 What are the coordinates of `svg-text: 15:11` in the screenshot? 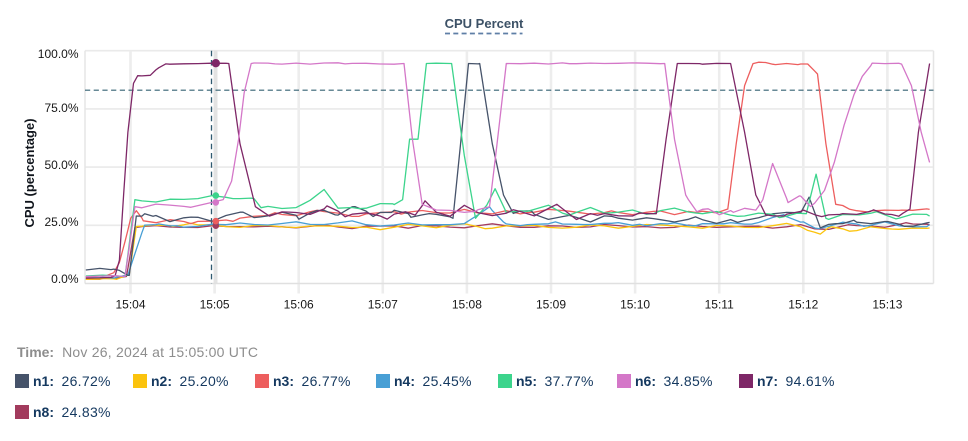 It's located at (719, 305).